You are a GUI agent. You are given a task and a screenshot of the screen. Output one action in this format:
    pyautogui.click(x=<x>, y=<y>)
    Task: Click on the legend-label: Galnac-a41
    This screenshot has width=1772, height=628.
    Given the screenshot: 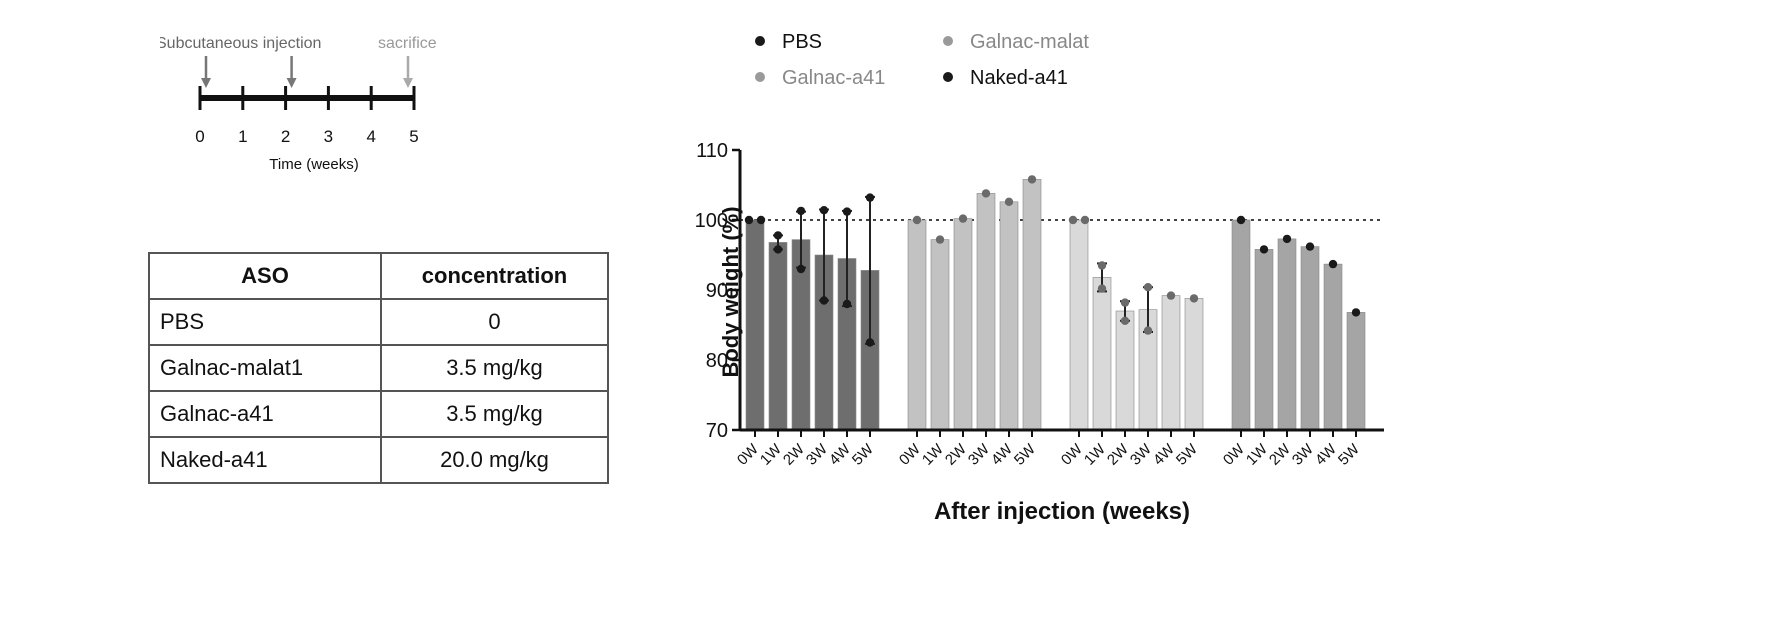 What is the action you would take?
    pyautogui.click(x=833, y=78)
    